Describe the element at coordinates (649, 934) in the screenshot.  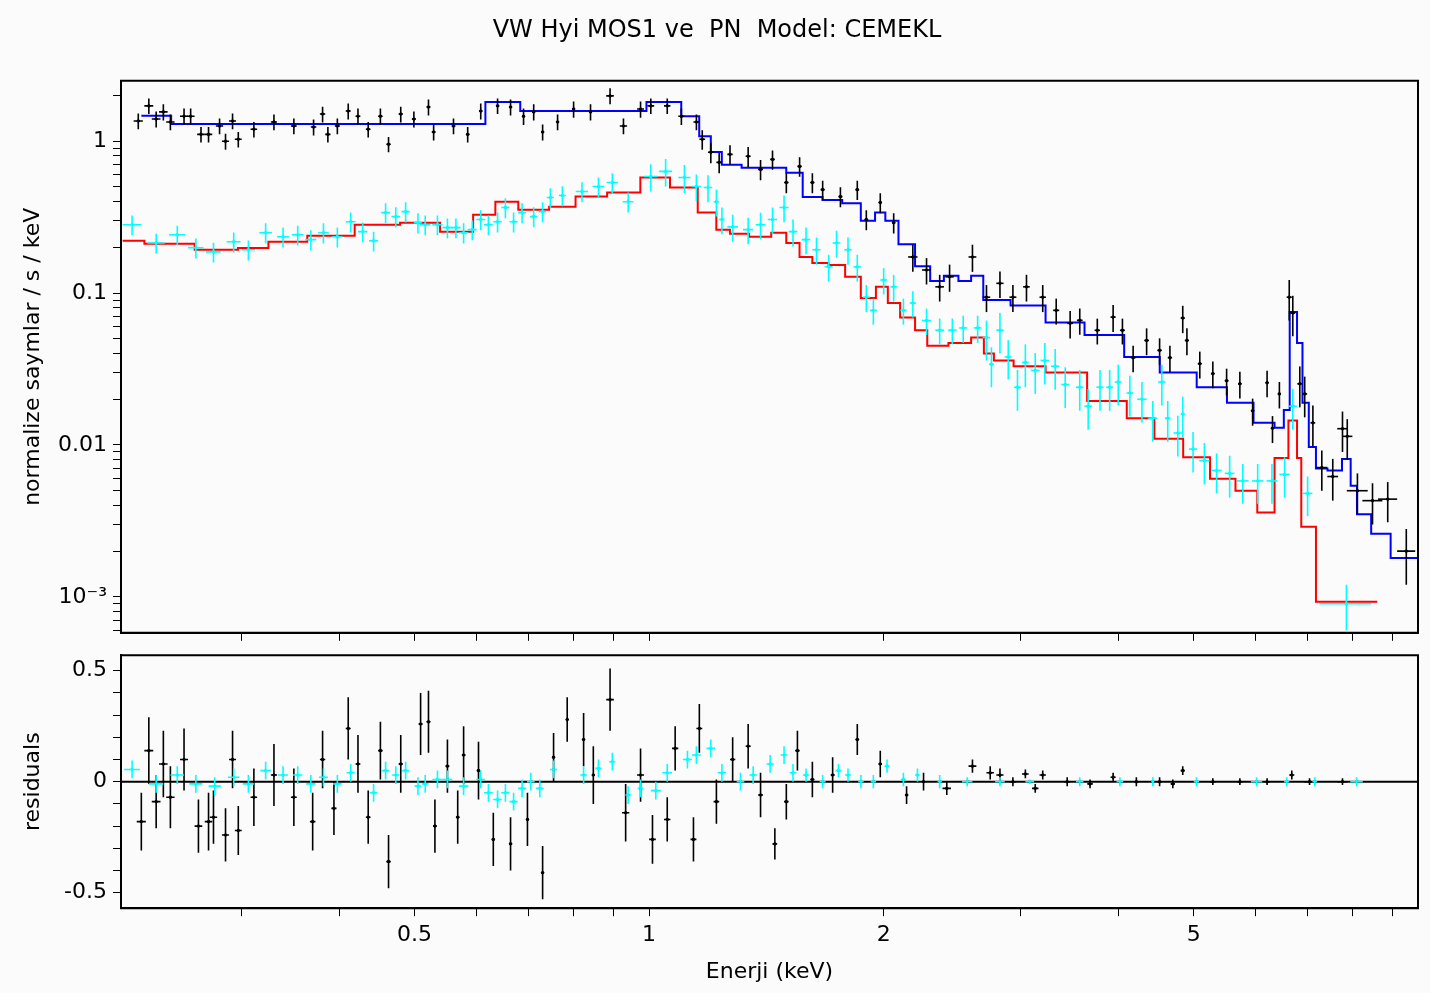
I see `x-tick-label: 1` at that location.